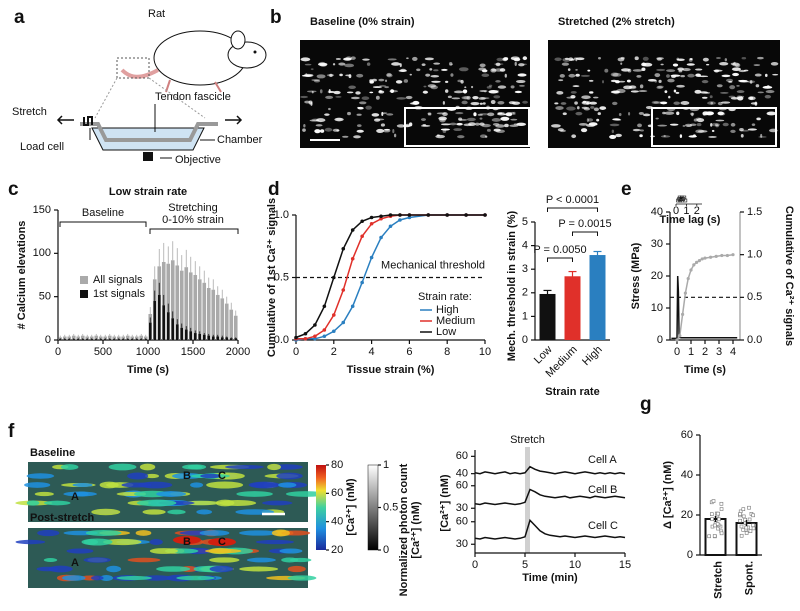 This screenshot has height=611, width=800. Describe the element at coordinates (416, 529) in the screenshot. I see `colorbar-label: [Ca²⁺] (nM)` at that location.